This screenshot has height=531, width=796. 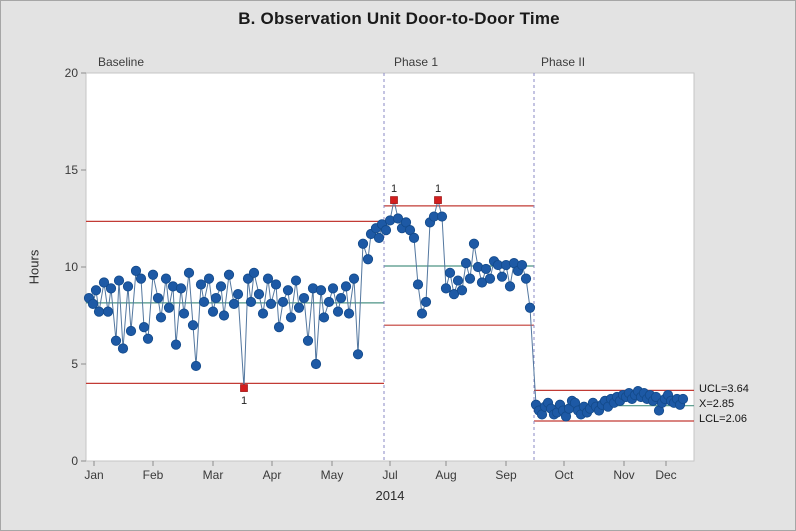 I want to click on chart-title: B. Observation Unit Door-to-Door Time, so click(x=399, y=18).